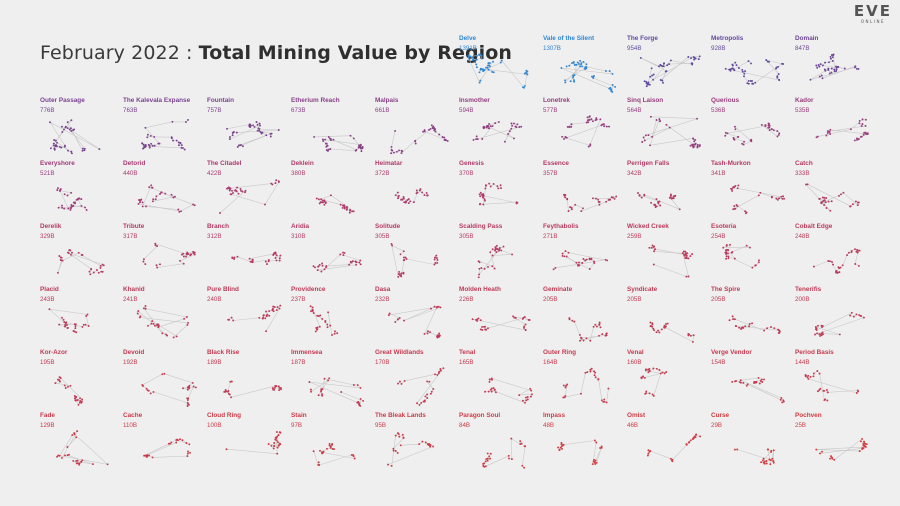  What do you see at coordinates (549, 425) in the screenshot?
I see `region-value: 48B` at bounding box center [549, 425].